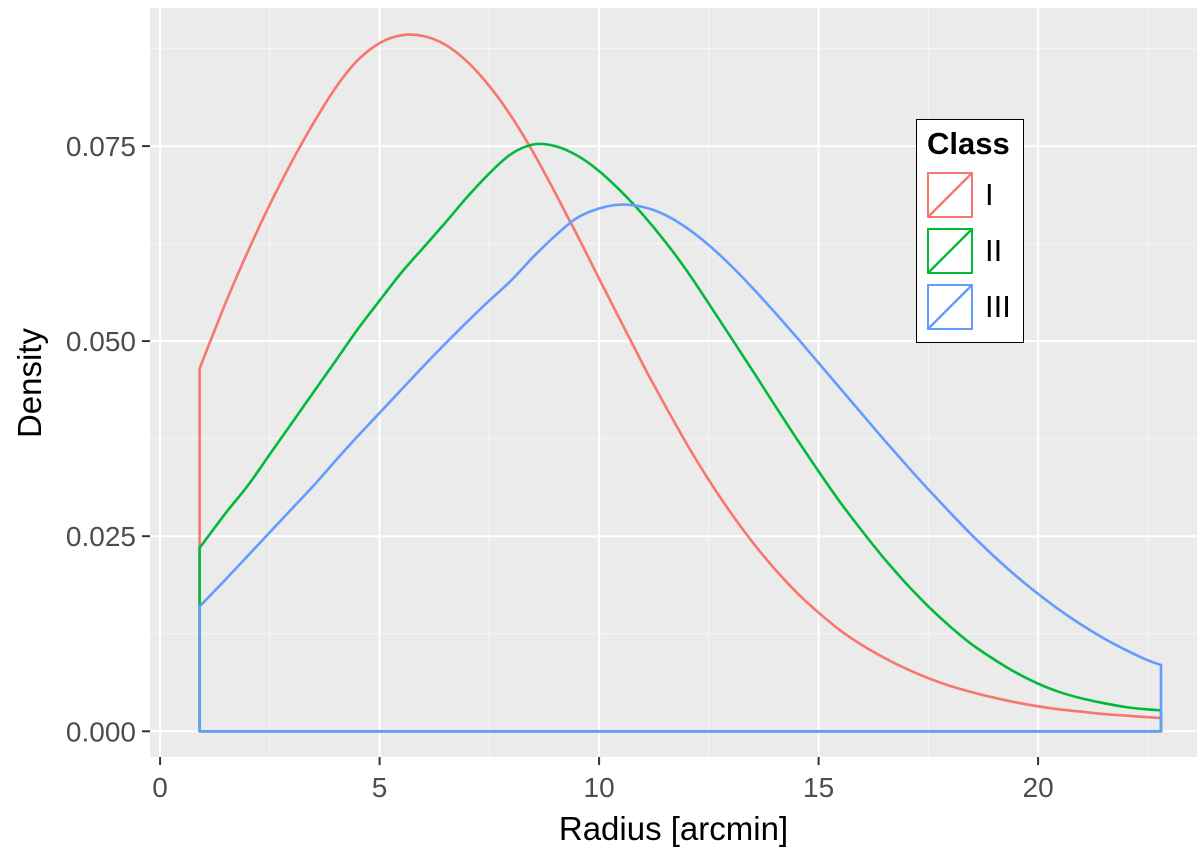 This screenshot has height=855, width=1200. I want to click on legend-entry-I: I, so click(969, 195).